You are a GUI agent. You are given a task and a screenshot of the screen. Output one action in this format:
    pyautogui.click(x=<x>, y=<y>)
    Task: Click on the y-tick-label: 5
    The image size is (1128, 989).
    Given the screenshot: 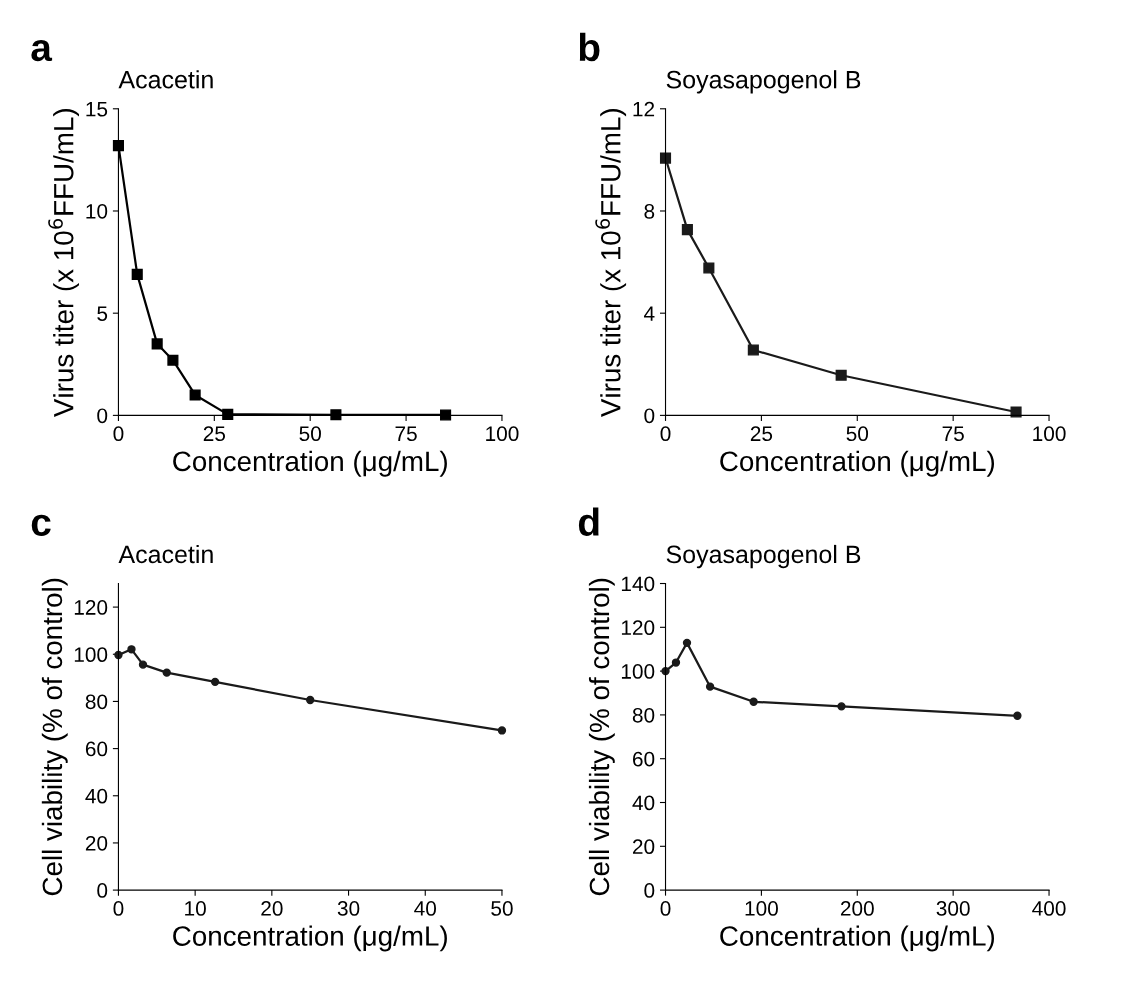 What is the action you would take?
    pyautogui.click(x=102, y=313)
    